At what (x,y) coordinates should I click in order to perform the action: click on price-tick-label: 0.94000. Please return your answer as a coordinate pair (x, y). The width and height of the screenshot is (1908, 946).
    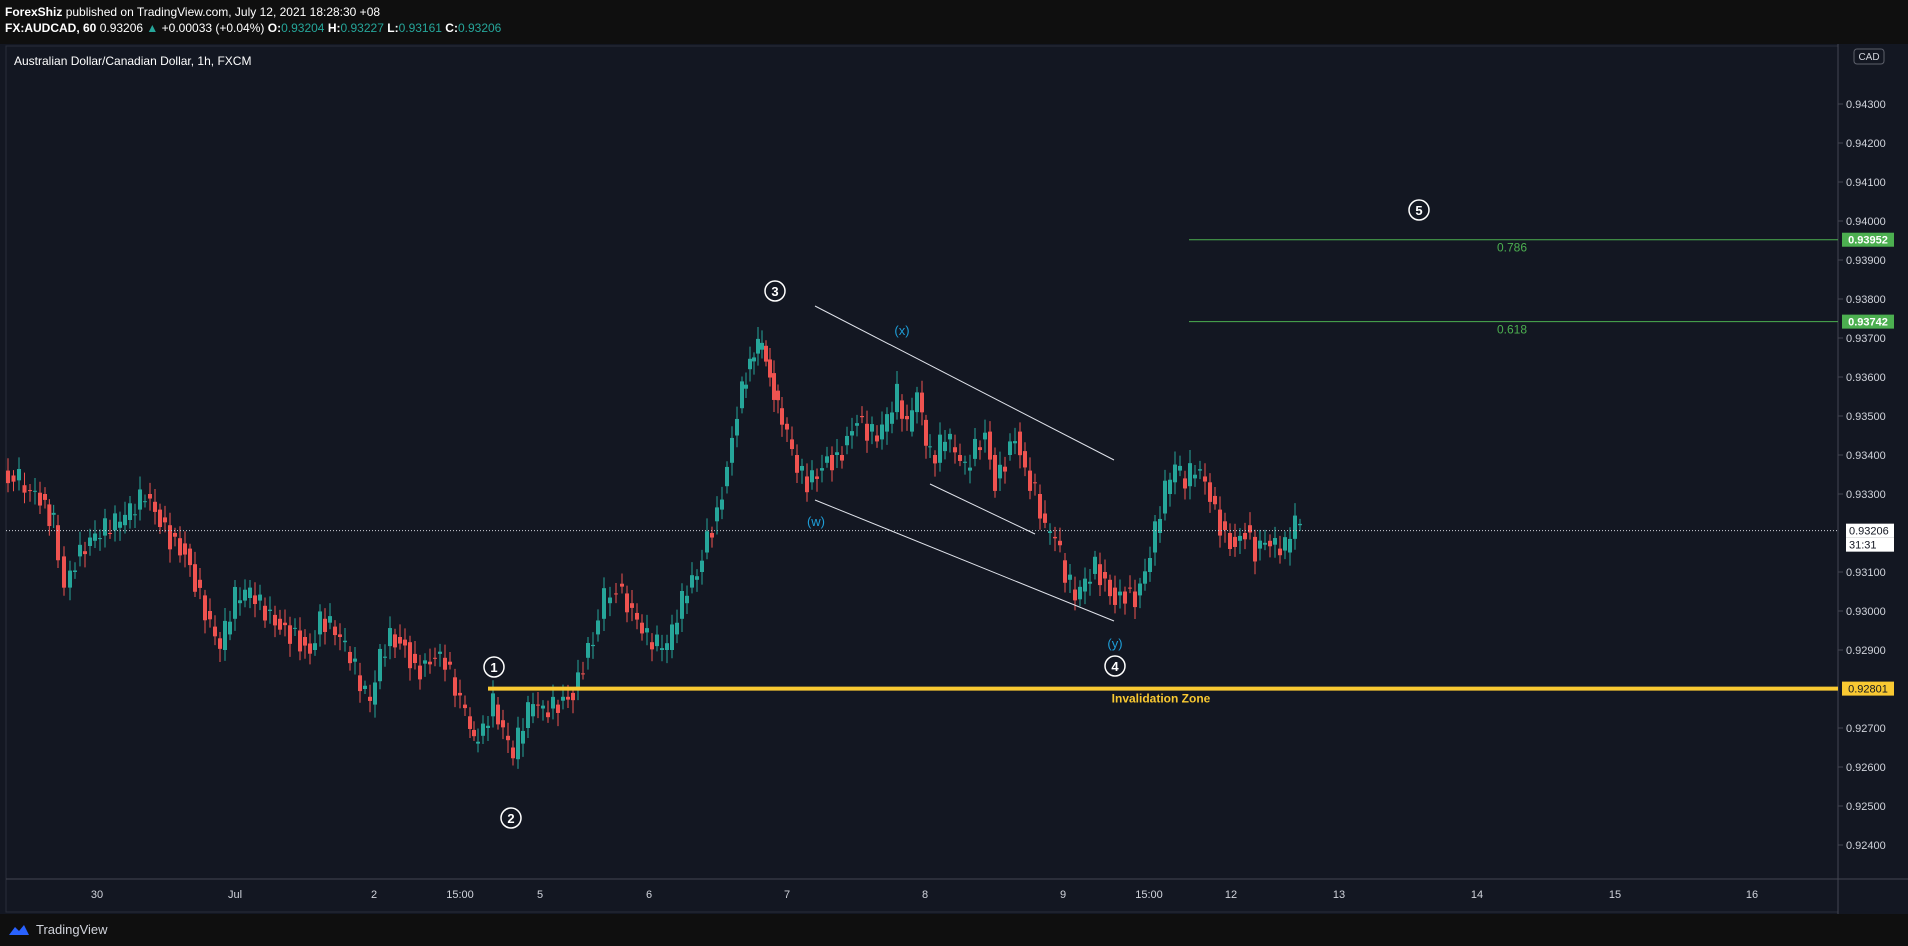
    Looking at the image, I should click on (1866, 222).